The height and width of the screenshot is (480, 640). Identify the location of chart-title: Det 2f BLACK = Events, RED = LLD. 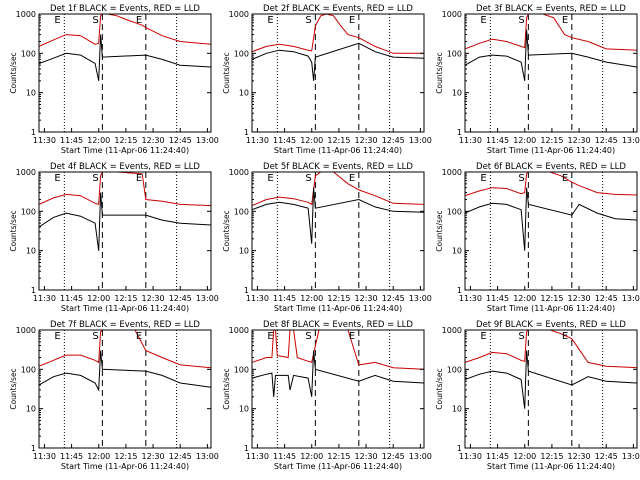
(338, 9).